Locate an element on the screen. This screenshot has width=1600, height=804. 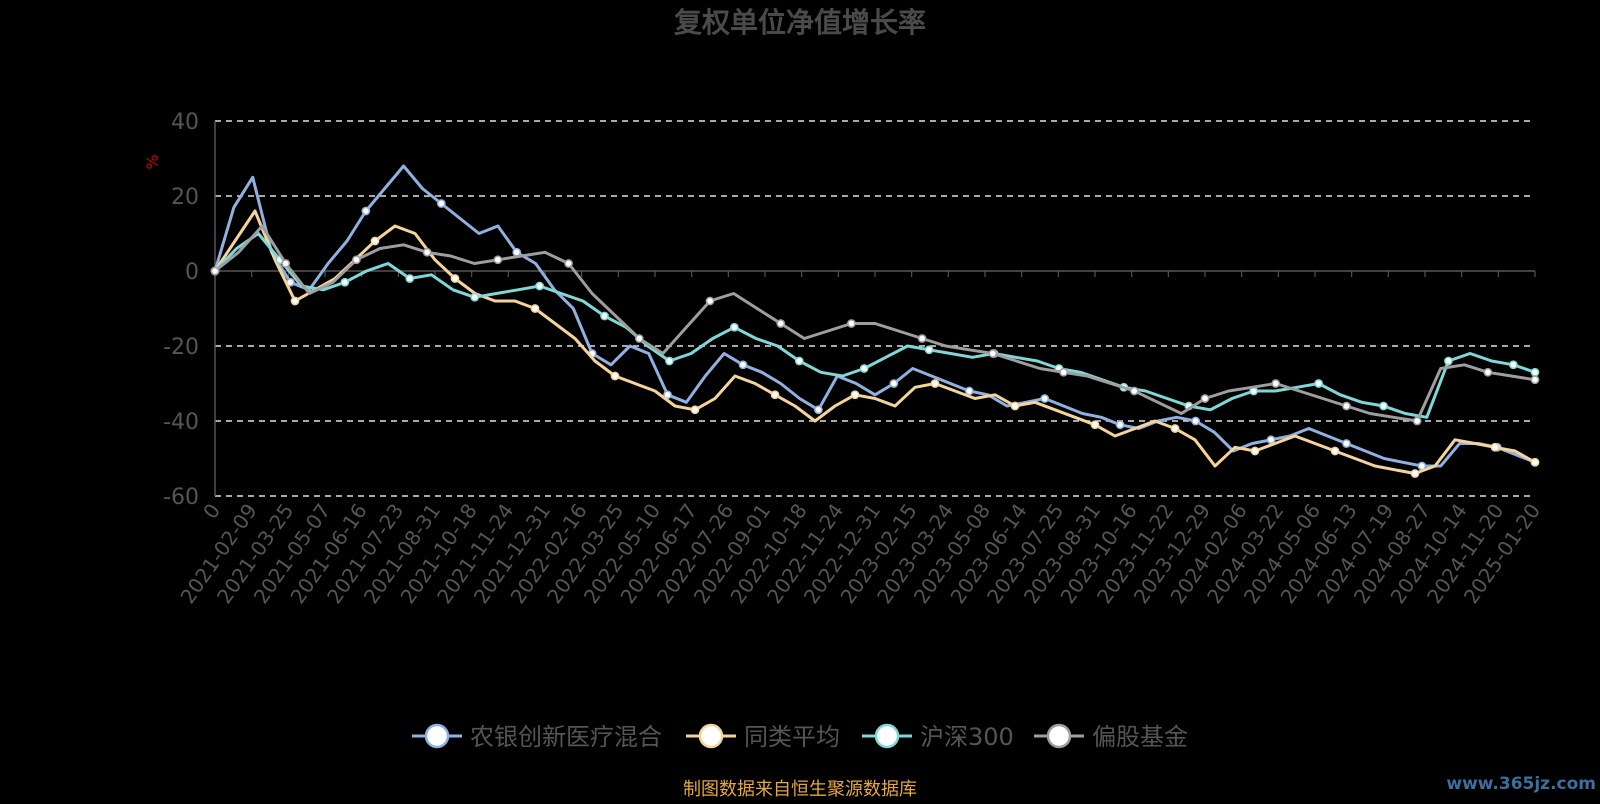
legend: 农银创新医疗混合 同类平均 沪深300 偏股基金 is located at coordinates (800, 737).